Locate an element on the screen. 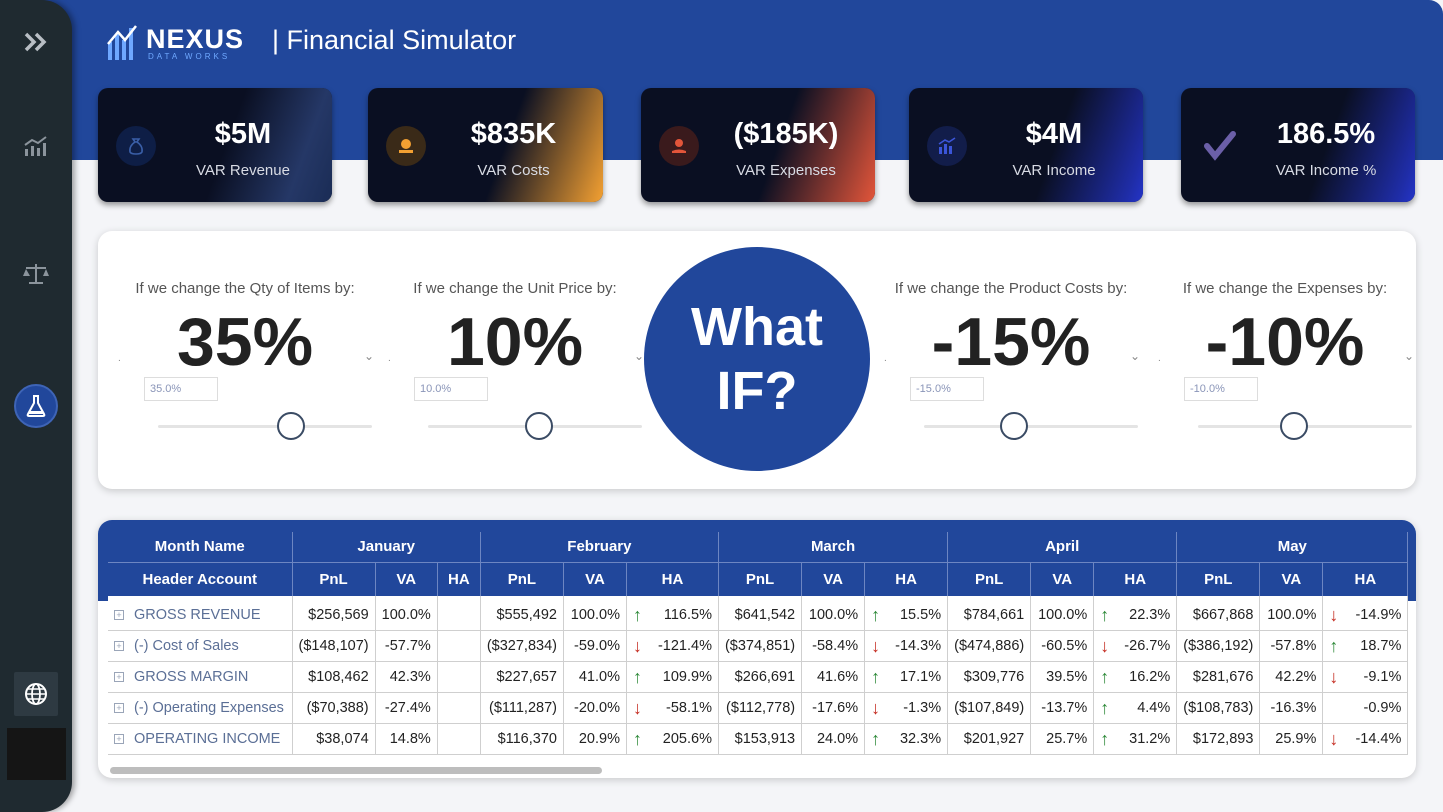  ha-value: -9.1% is located at coordinates (1382, 676).